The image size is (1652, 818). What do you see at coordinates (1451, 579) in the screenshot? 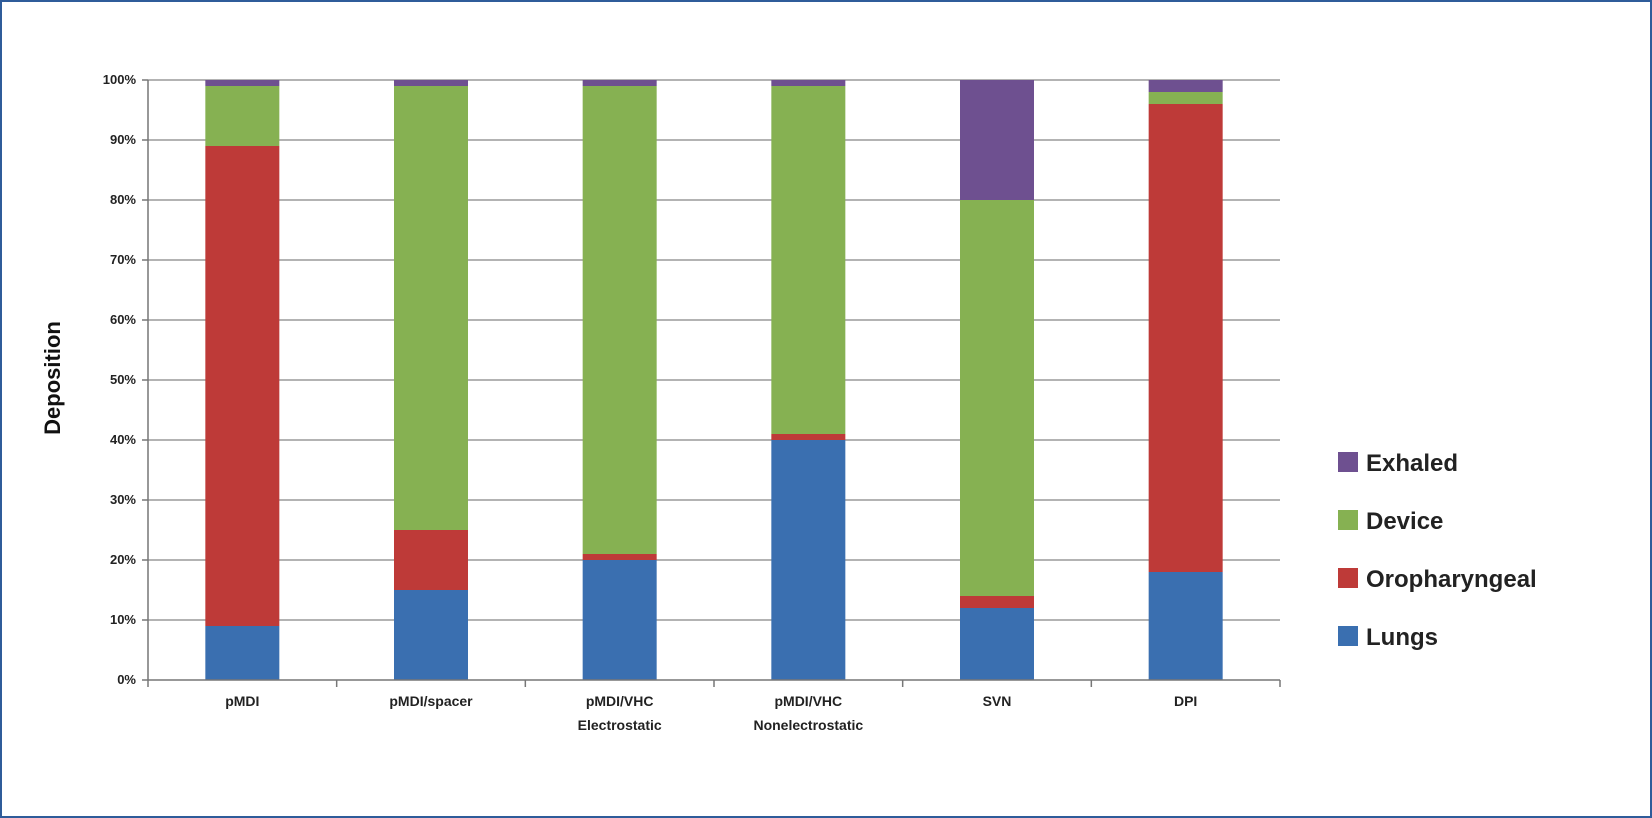
I see `legend-label-oropharyngeal: Oropharyngeal` at bounding box center [1451, 579].